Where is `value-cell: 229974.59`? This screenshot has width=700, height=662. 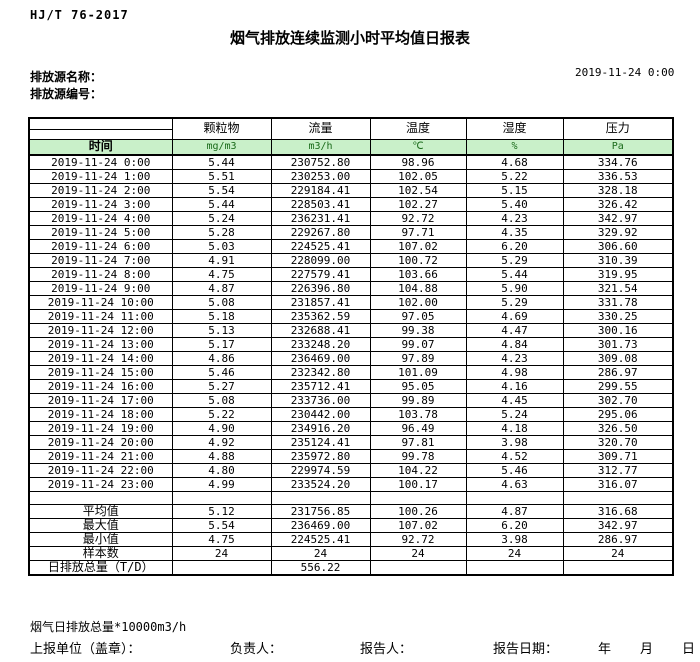 value-cell: 229974.59 is located at coordinates (320, 470).